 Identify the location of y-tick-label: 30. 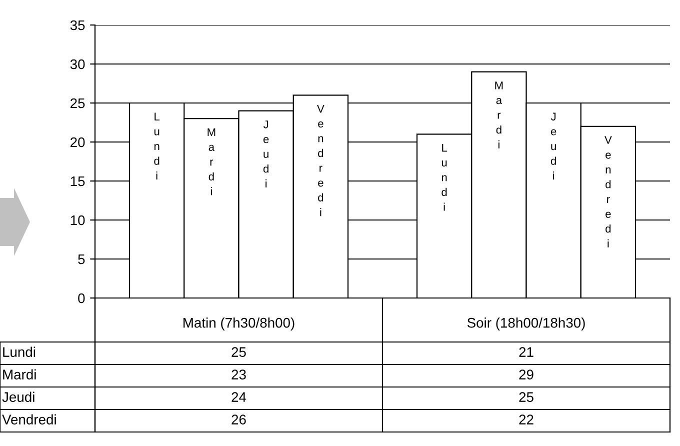
(77, 64).